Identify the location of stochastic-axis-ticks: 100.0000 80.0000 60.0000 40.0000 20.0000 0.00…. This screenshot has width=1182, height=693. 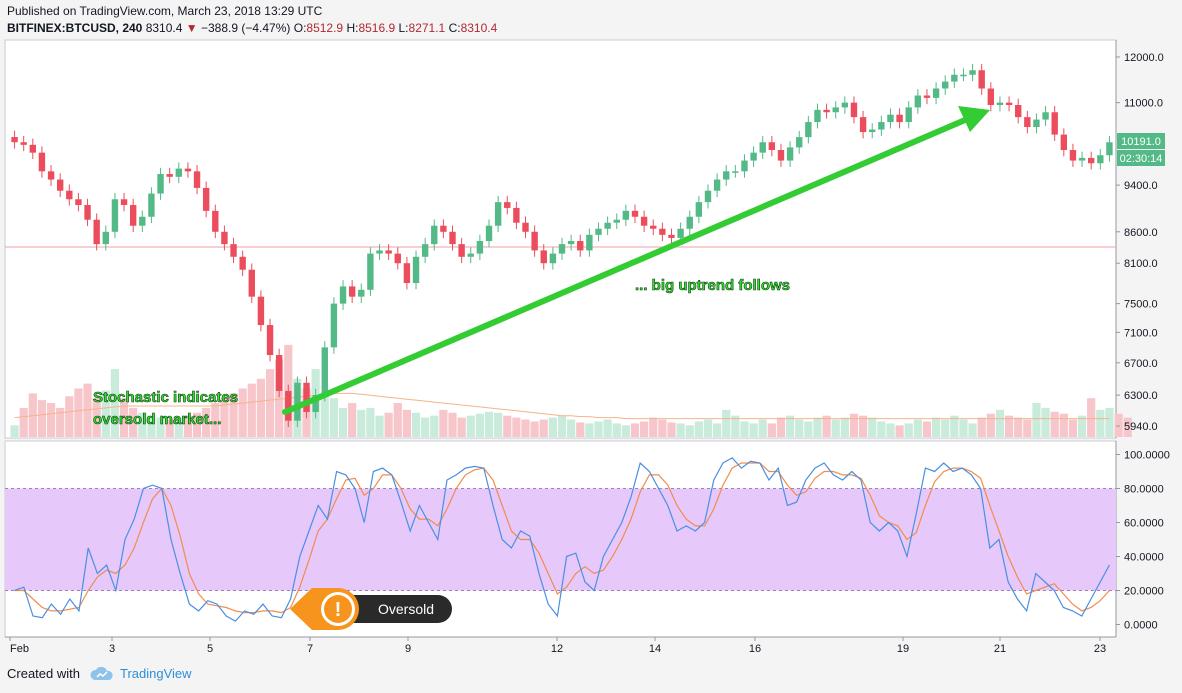
(1143, 541).